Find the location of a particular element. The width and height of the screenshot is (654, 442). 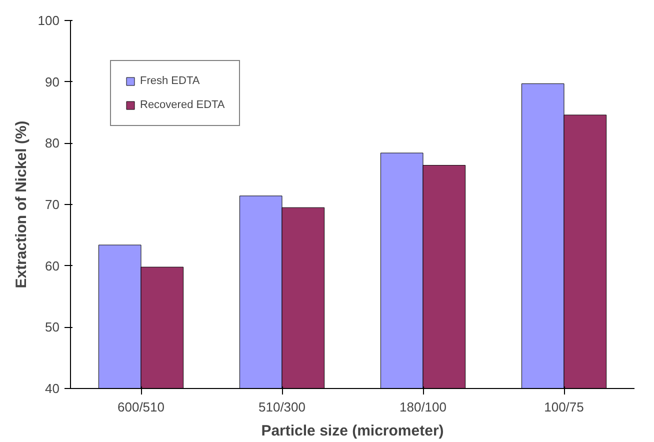

legend-label: Recovered EDTA is located at coordinates (182, 105).